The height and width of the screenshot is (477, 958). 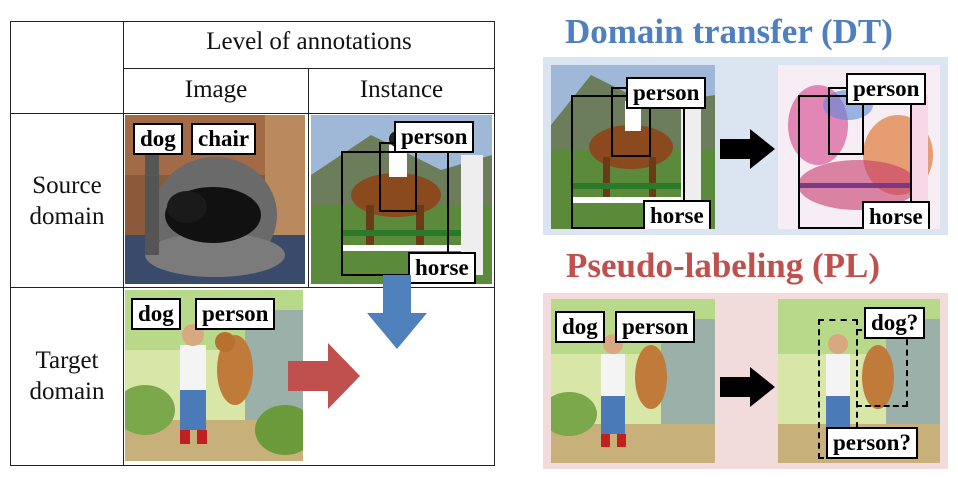 I want to click on row-label-source-line2: domain, so click(x=67, y=216).